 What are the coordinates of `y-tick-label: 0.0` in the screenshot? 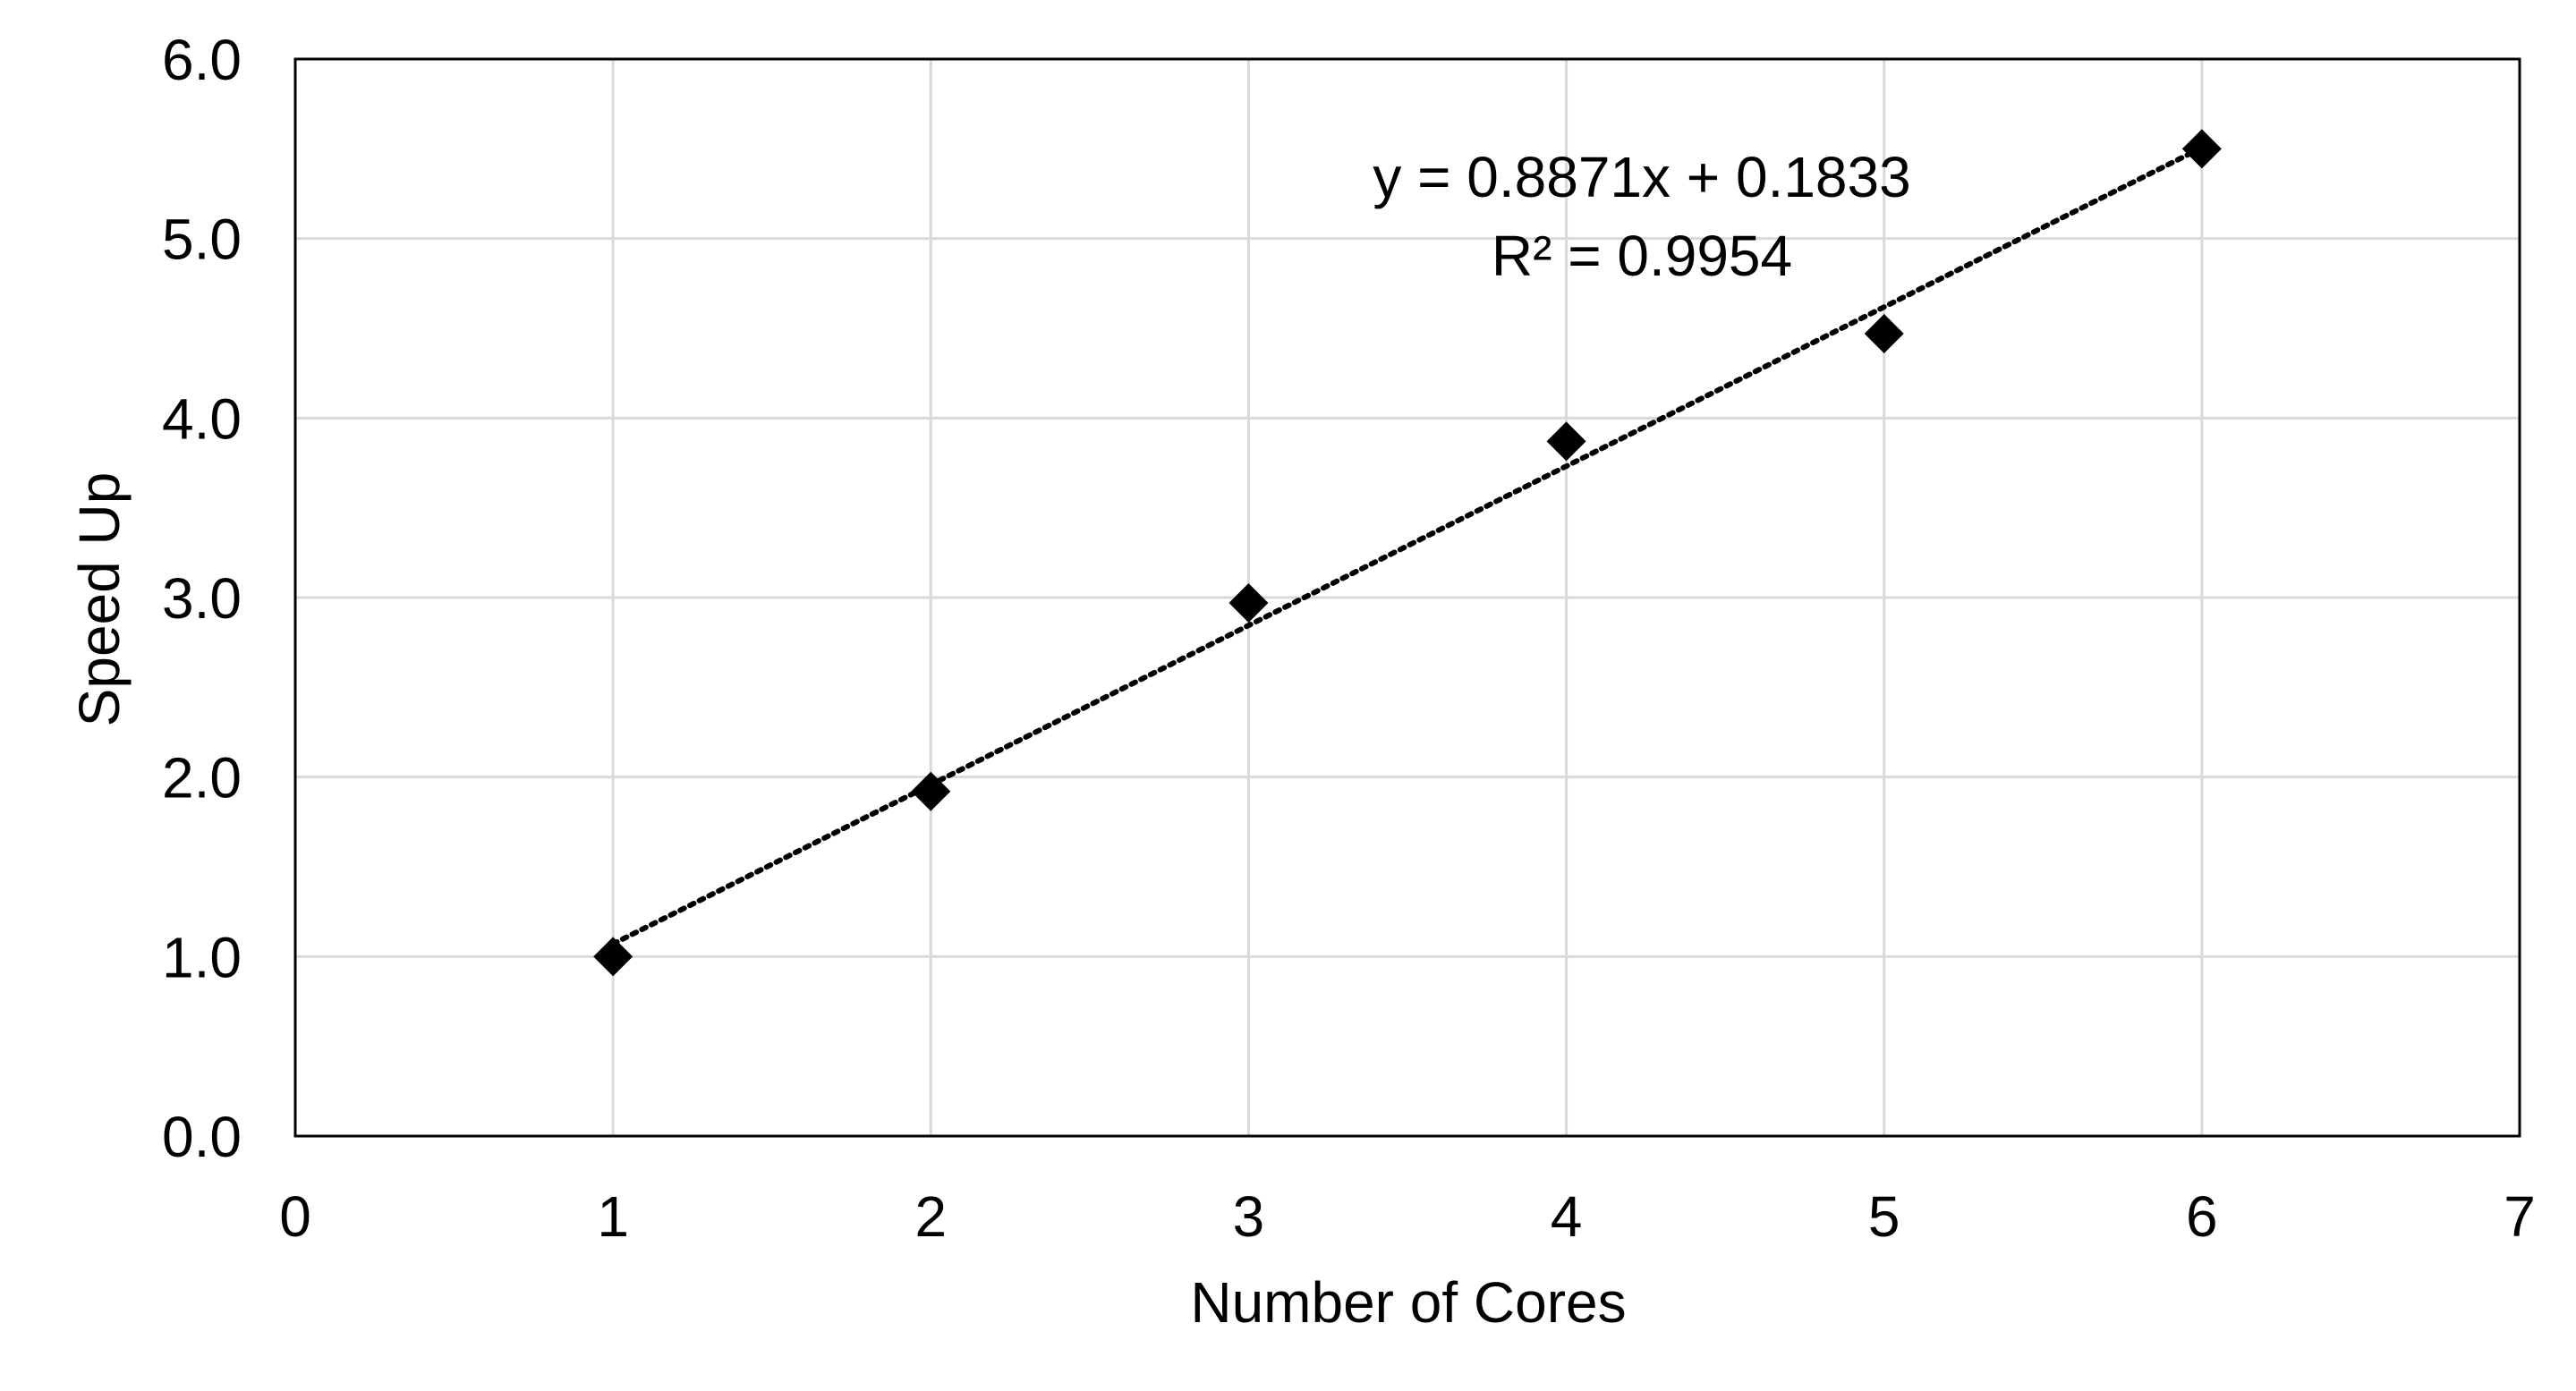 It's located at (202, 1137).